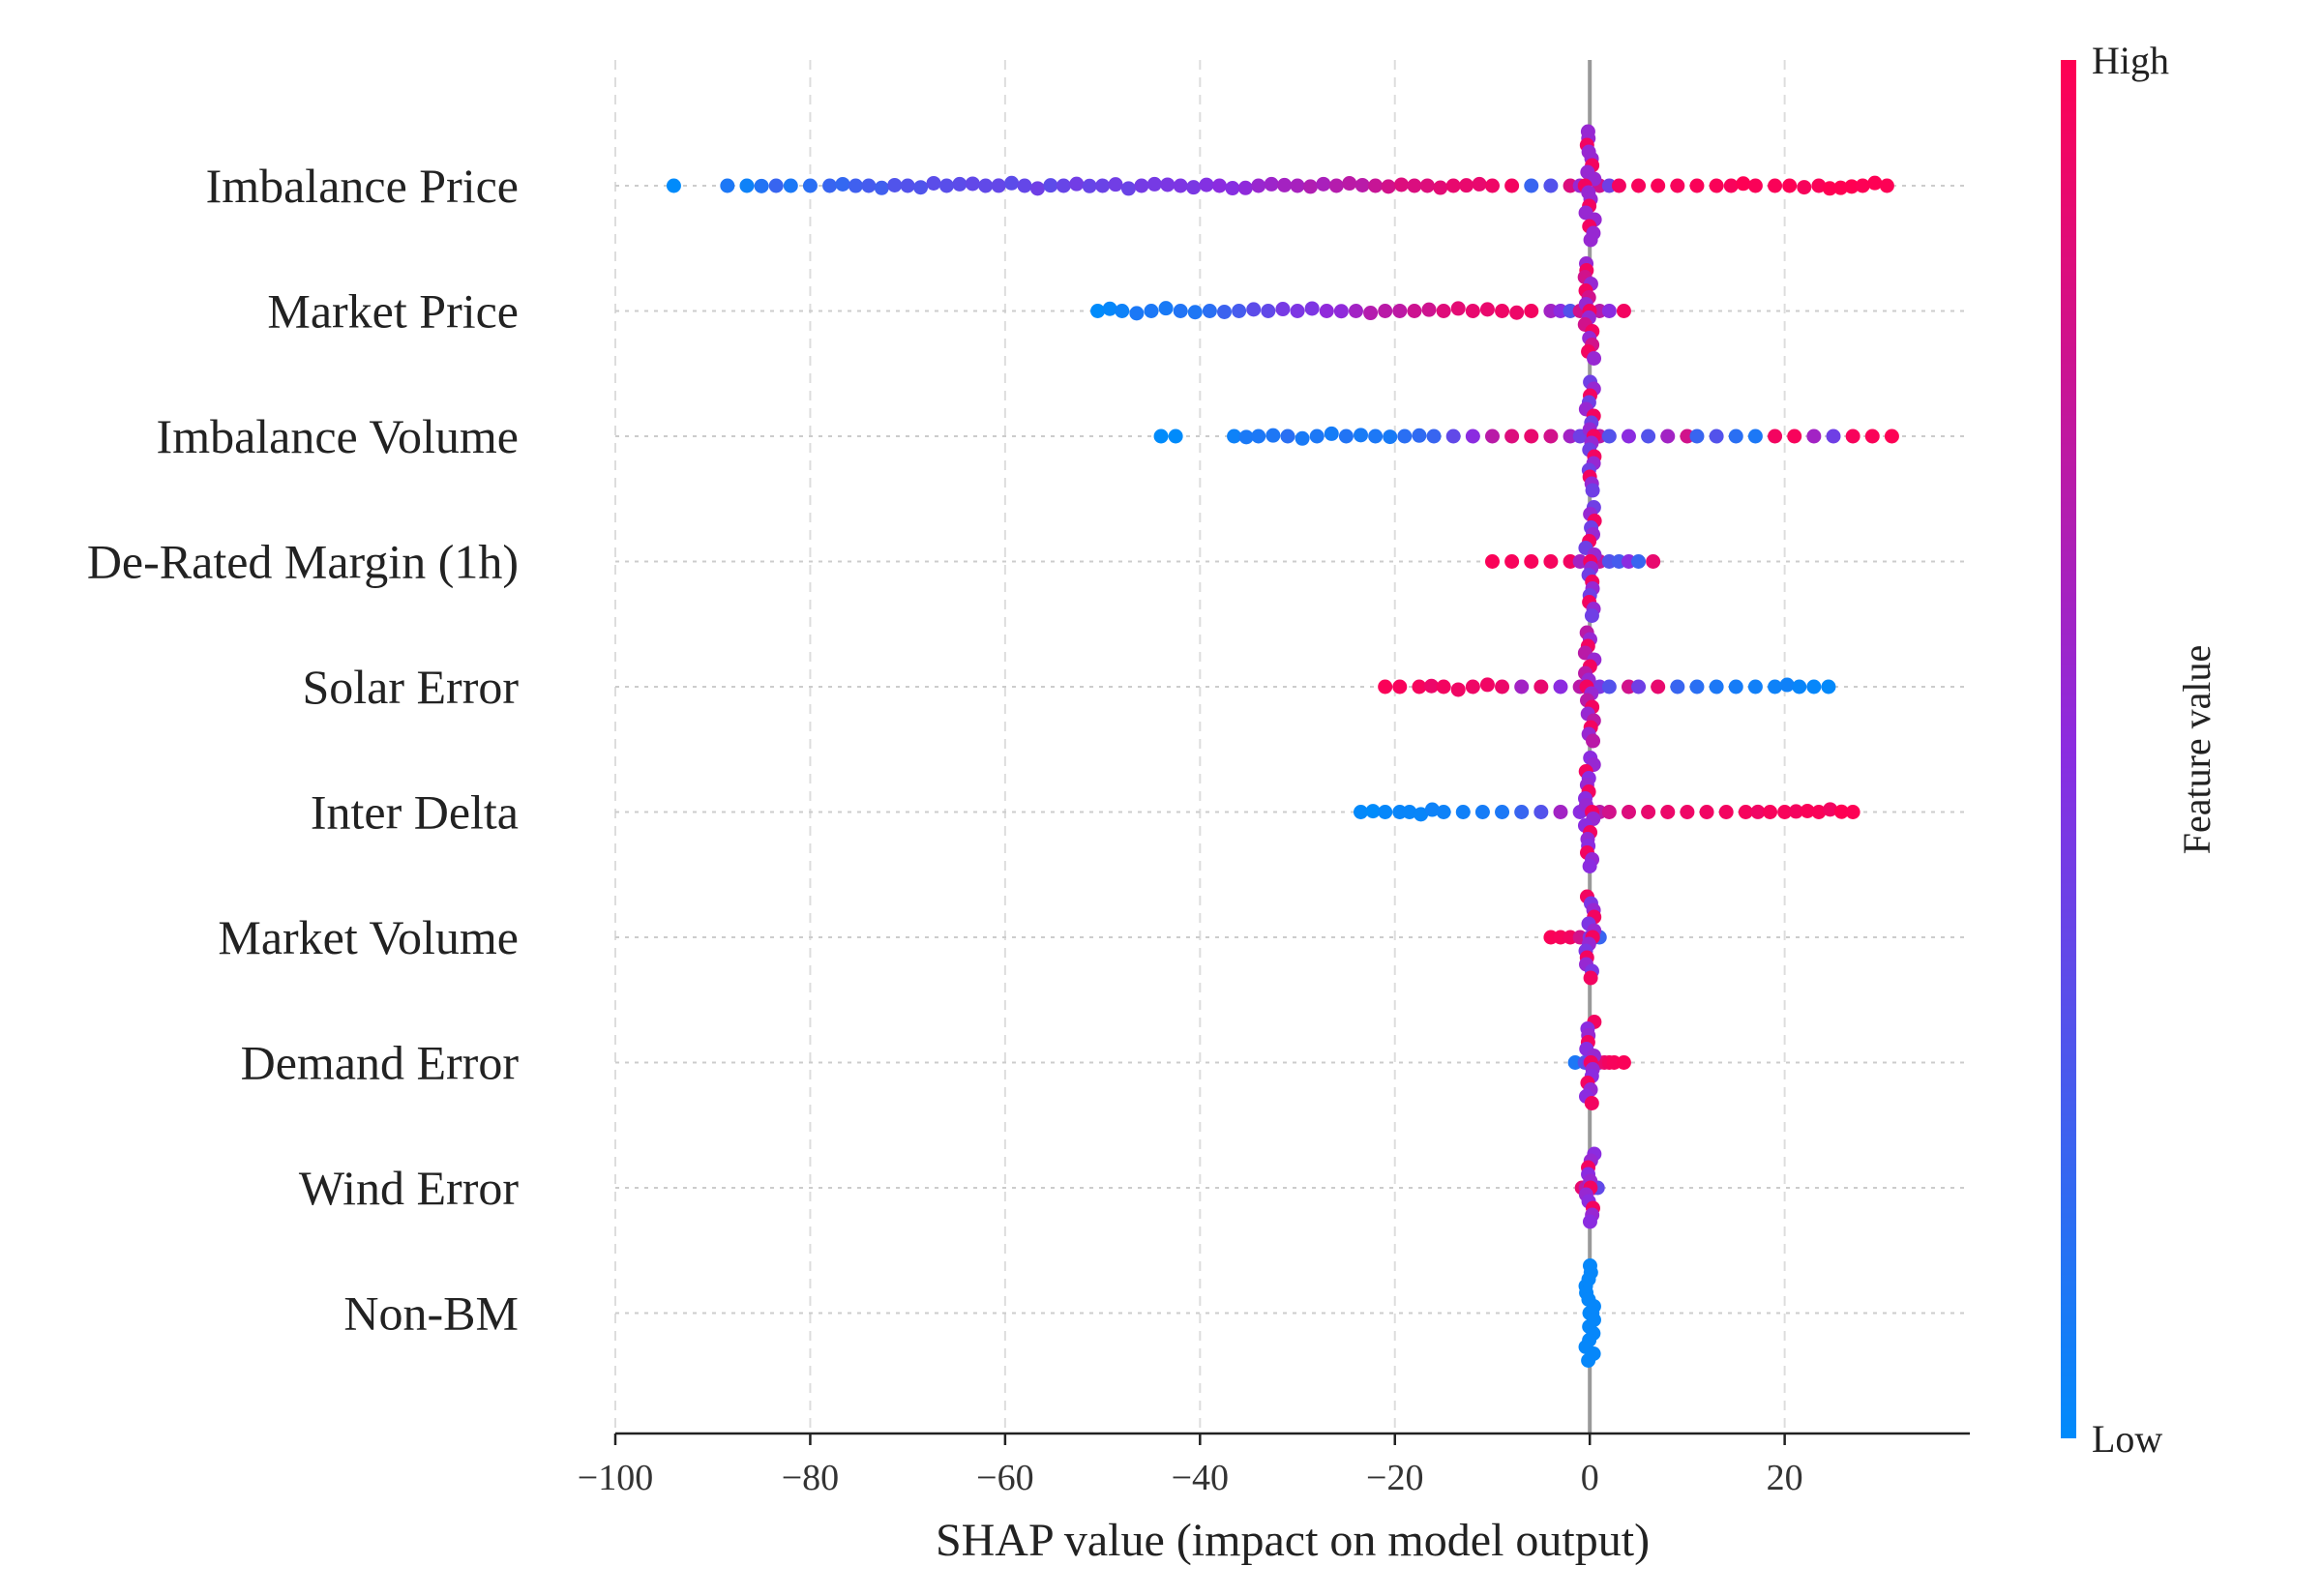  I want to click on x-tick-label: −100, so click(615, 1478).